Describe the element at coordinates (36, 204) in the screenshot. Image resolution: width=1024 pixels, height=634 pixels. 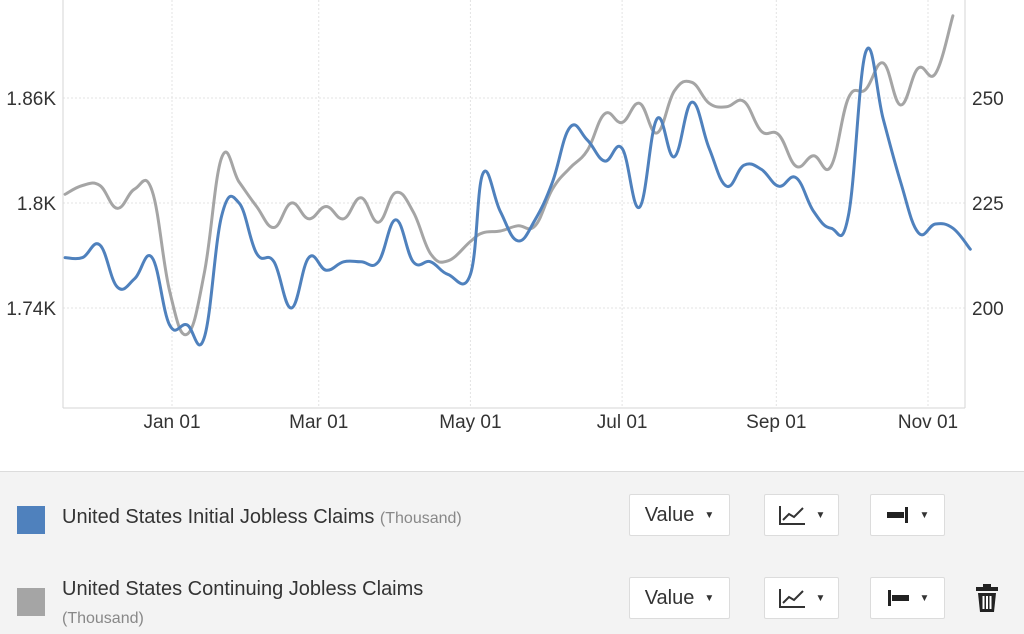
I see `y-left-tick-label: 1.8K` at that location.